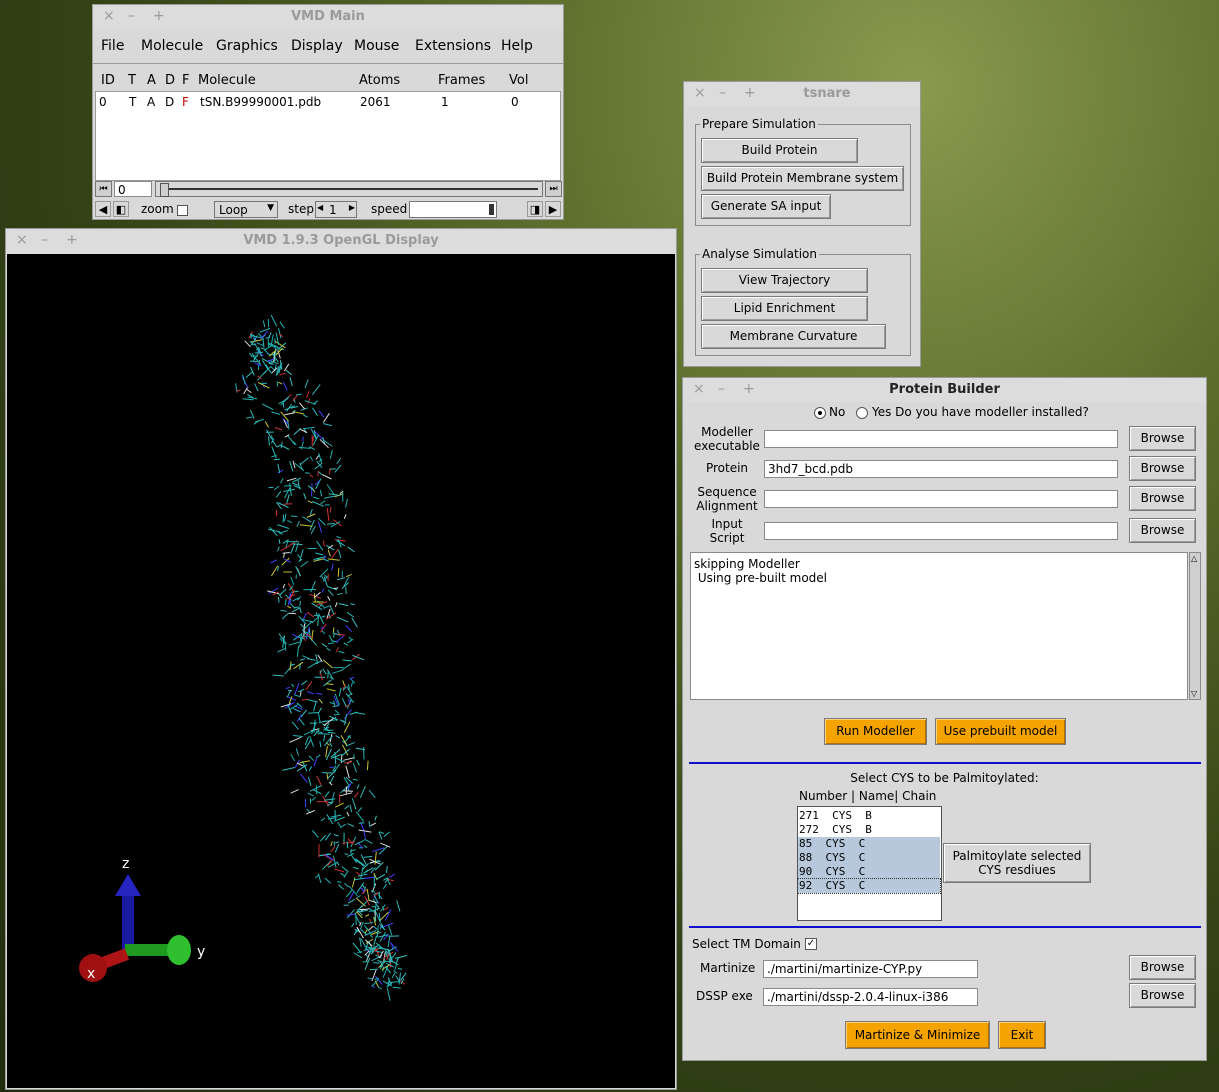  Describe the element at coordinates (185, 102) in the screenshot. I see `row-fixed: F` at that location.